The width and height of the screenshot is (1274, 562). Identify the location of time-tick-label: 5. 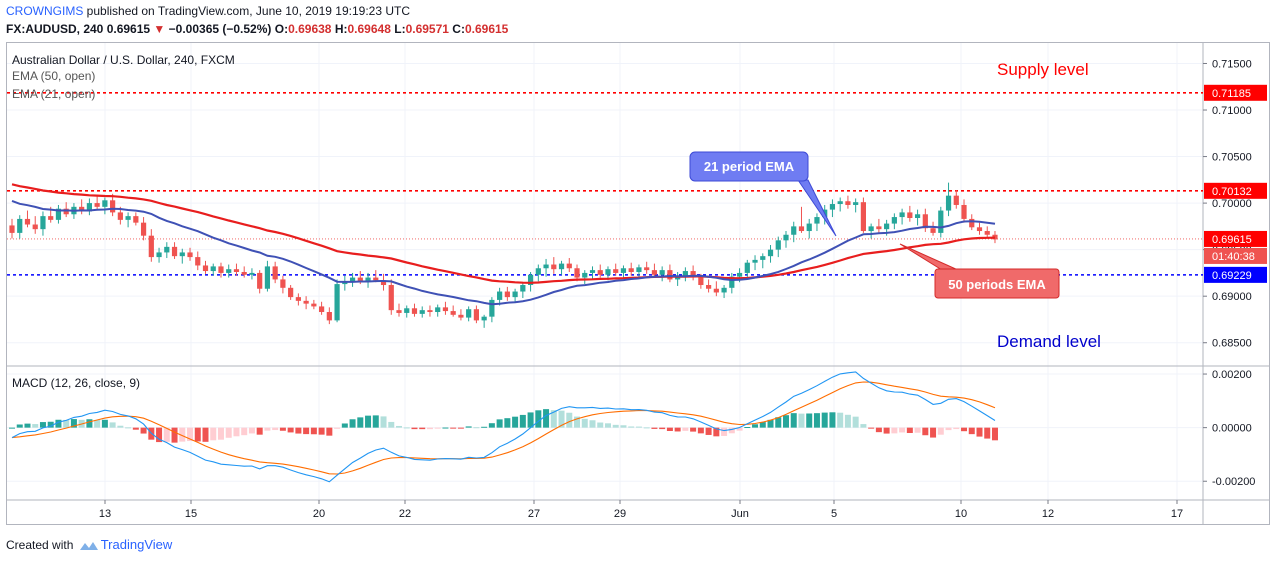
(834, 514).